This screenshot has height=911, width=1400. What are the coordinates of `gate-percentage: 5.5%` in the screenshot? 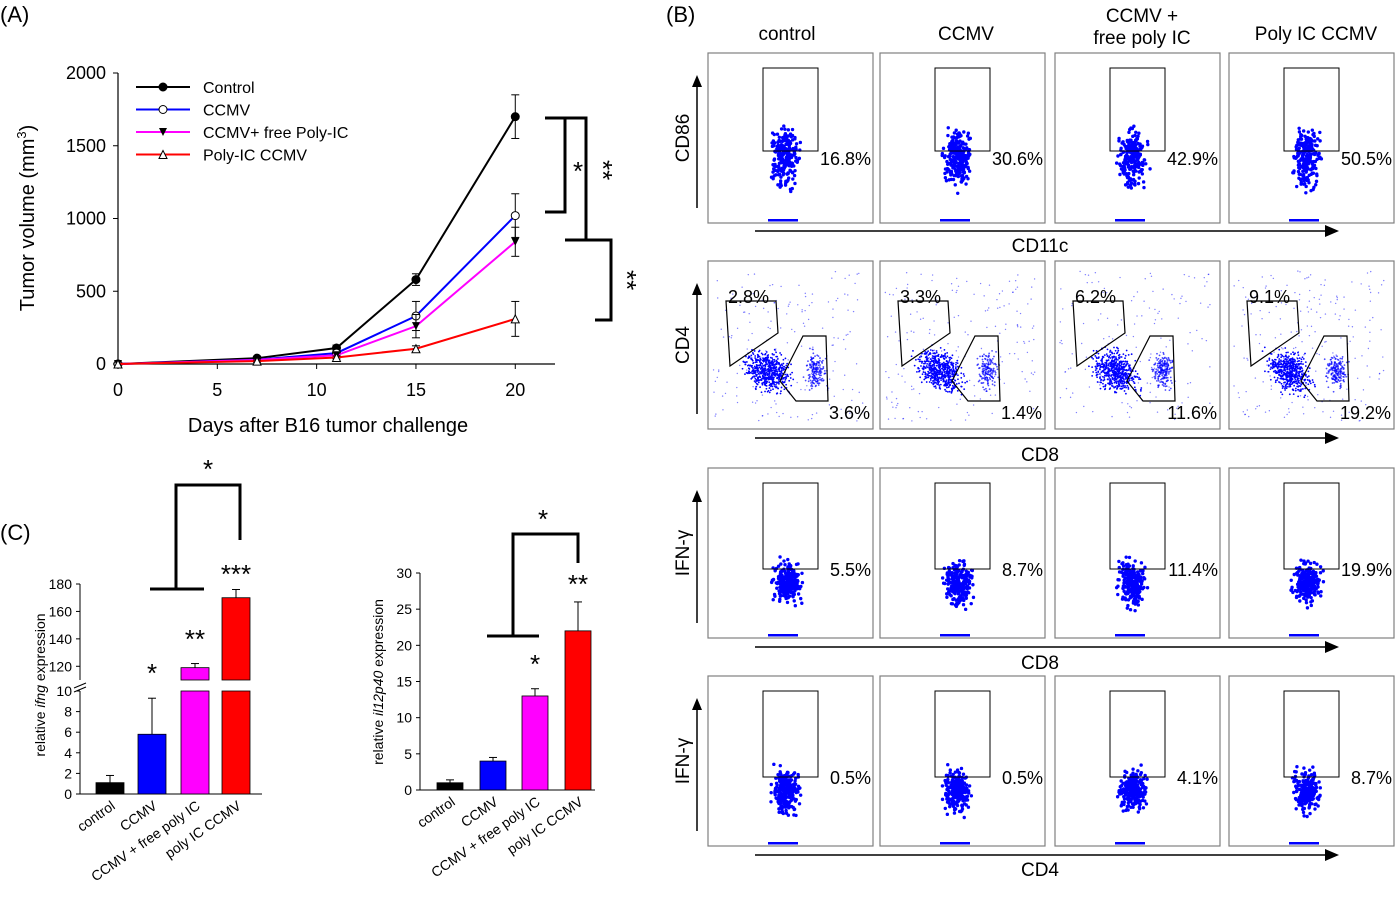 It's located at (850, 570).